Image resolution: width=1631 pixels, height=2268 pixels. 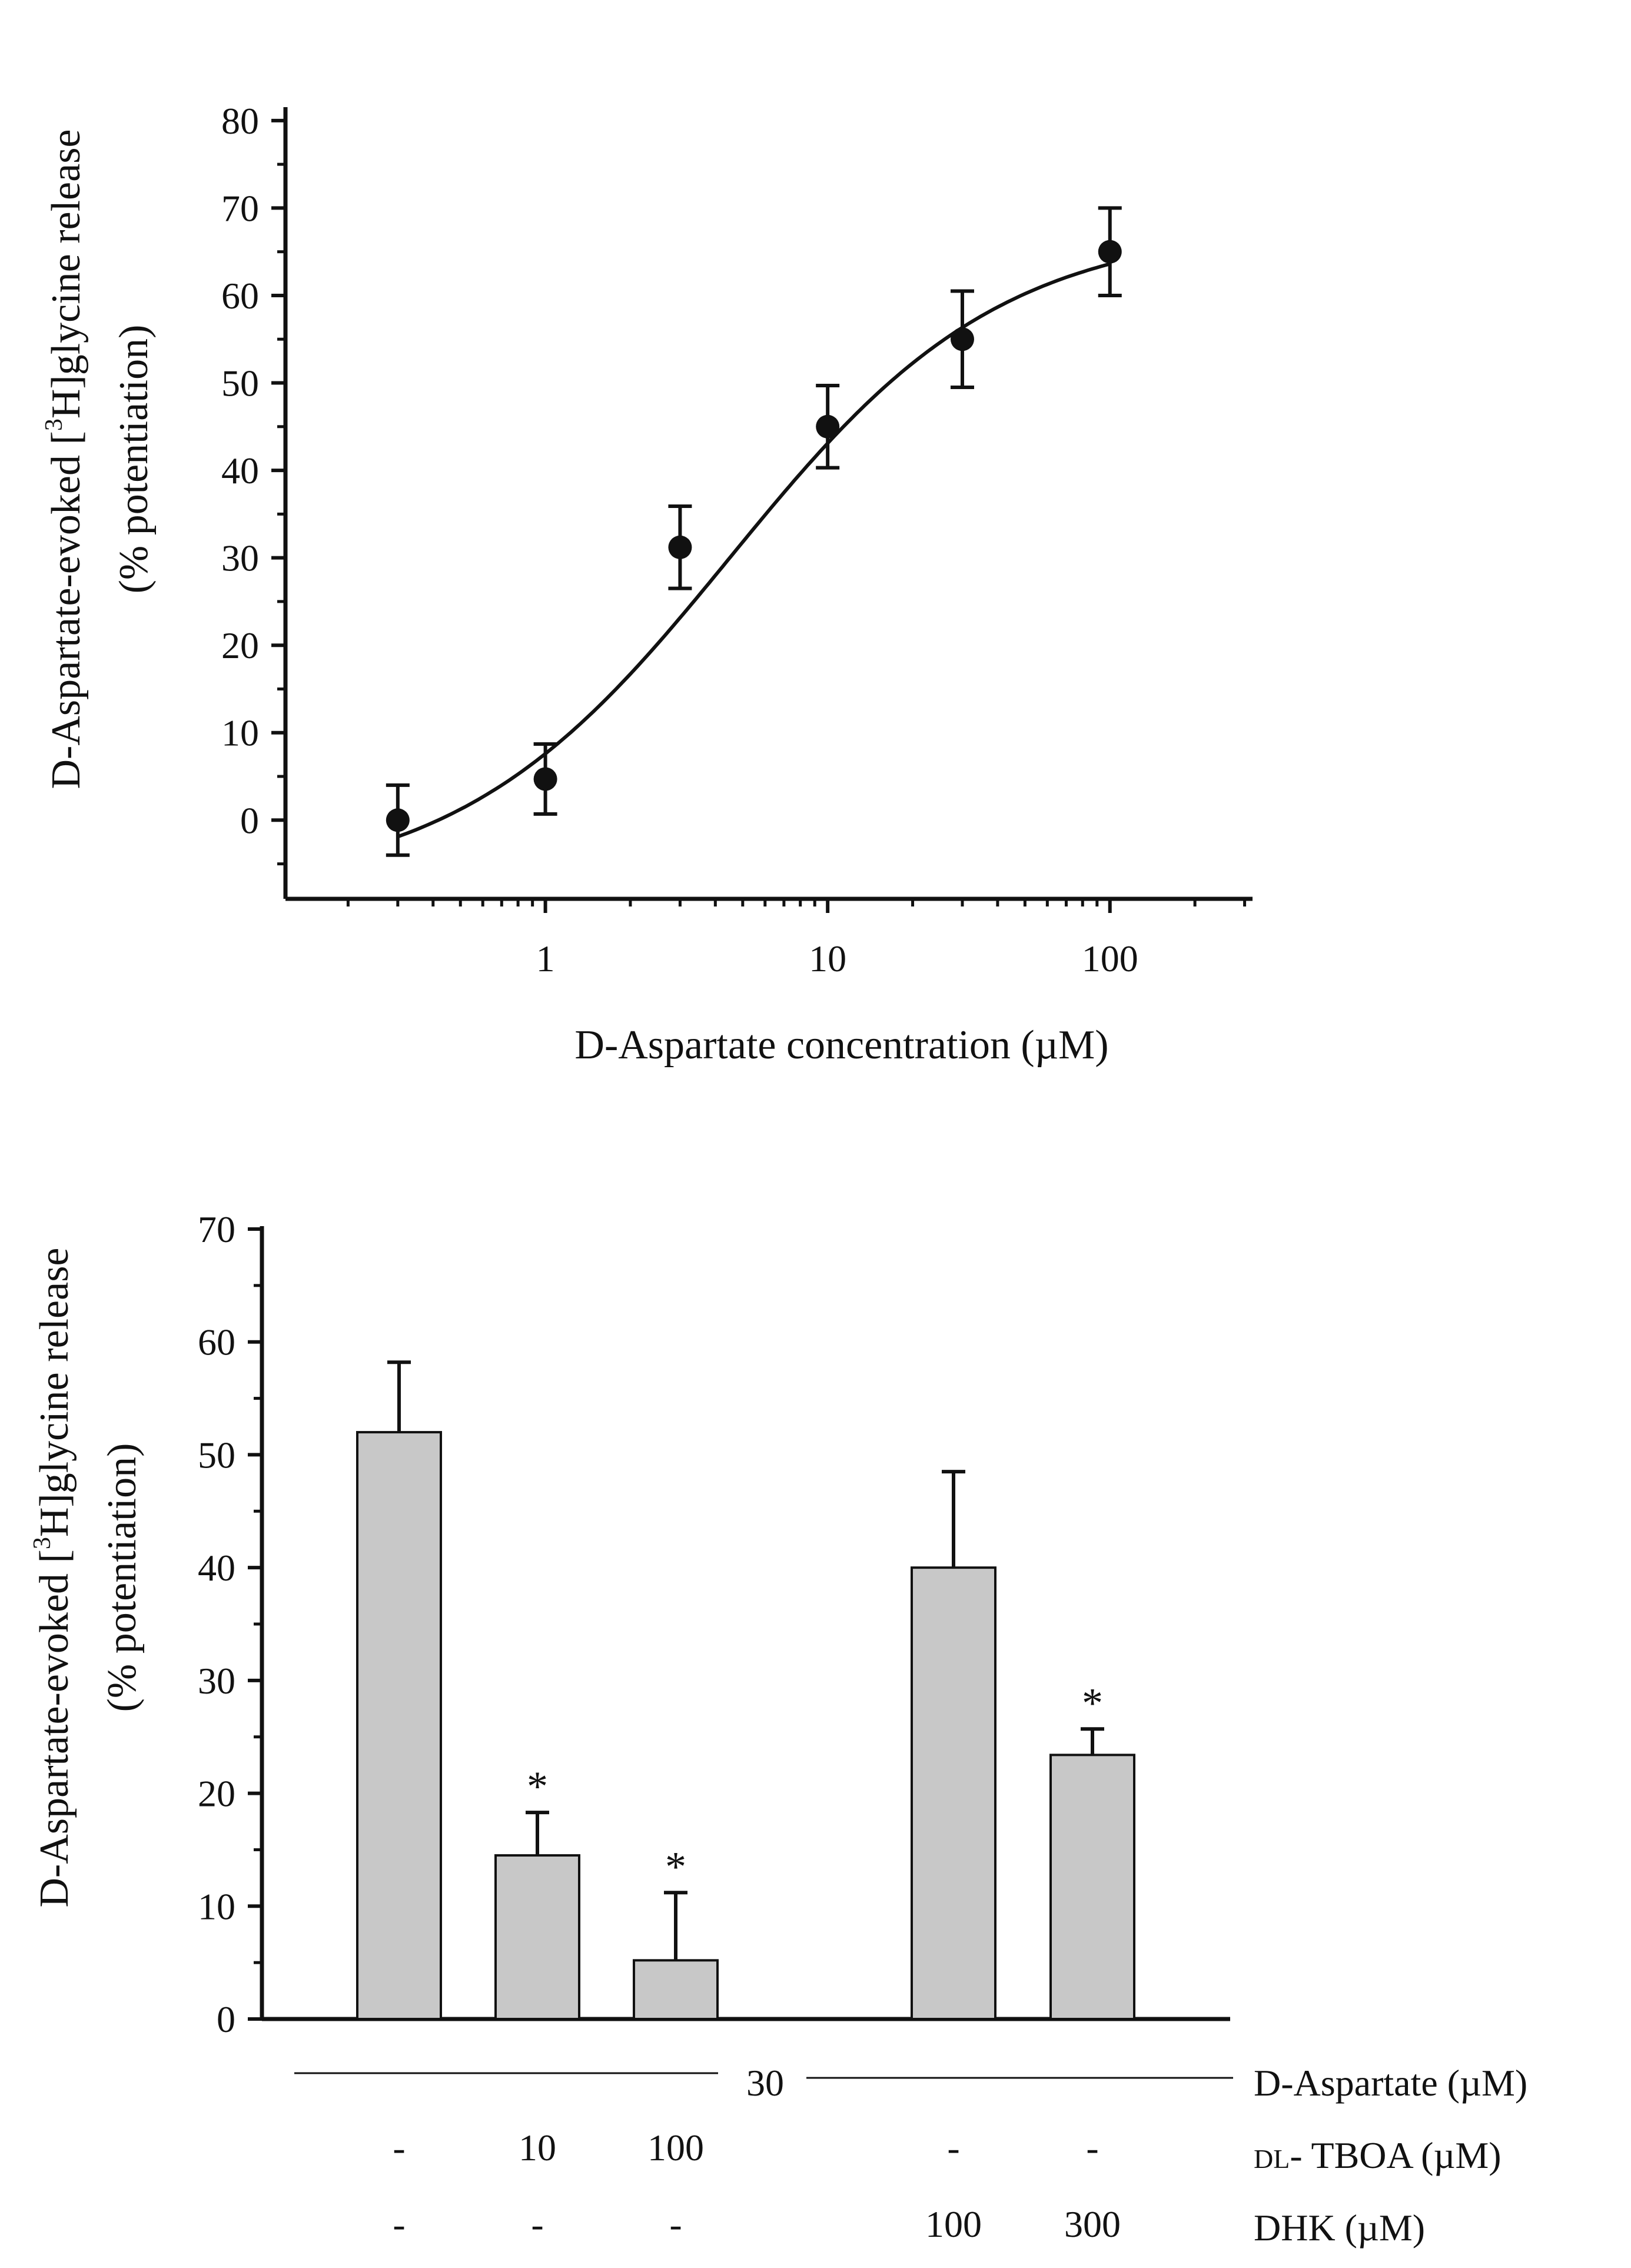 What do you see at coordinates (217, 1568) in the screenshot?
I see `bottom-y-tick-label: 40` at bounding box center [217, 1568].